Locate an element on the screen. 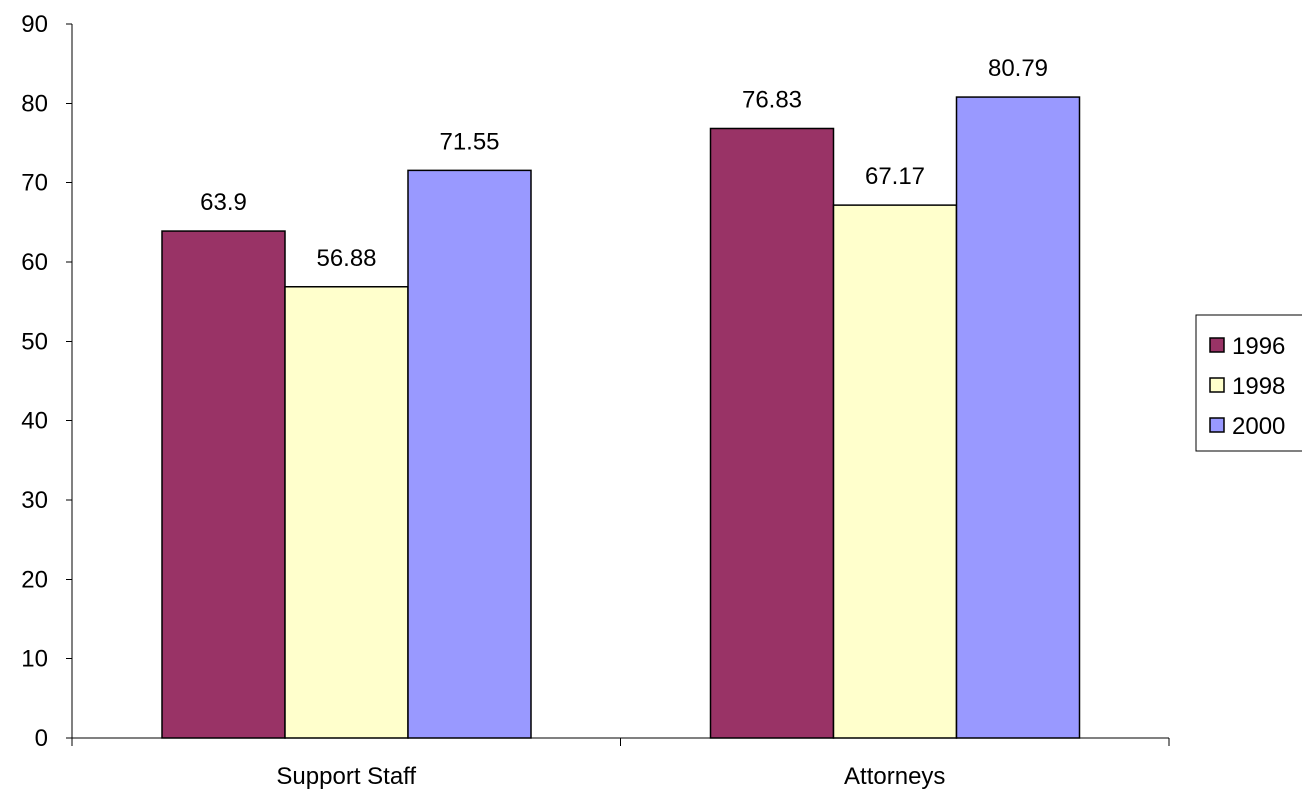  data-label: 56.88 is located at coordinates (346, 258).